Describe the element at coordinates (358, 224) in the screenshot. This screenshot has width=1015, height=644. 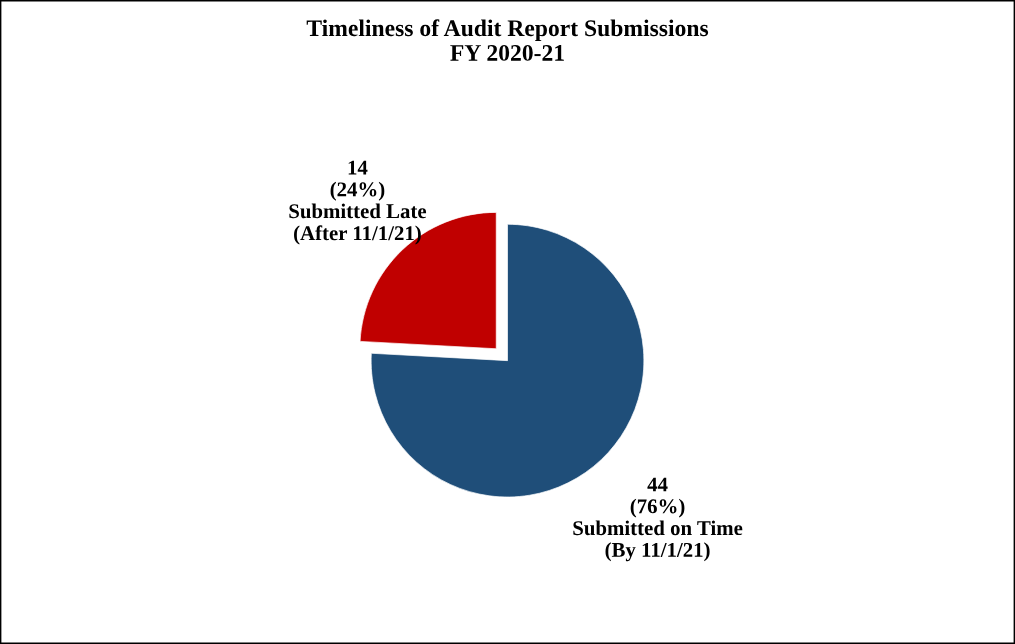
I see `slice-label: Submitted Late (After 11/1/21)` at that location.